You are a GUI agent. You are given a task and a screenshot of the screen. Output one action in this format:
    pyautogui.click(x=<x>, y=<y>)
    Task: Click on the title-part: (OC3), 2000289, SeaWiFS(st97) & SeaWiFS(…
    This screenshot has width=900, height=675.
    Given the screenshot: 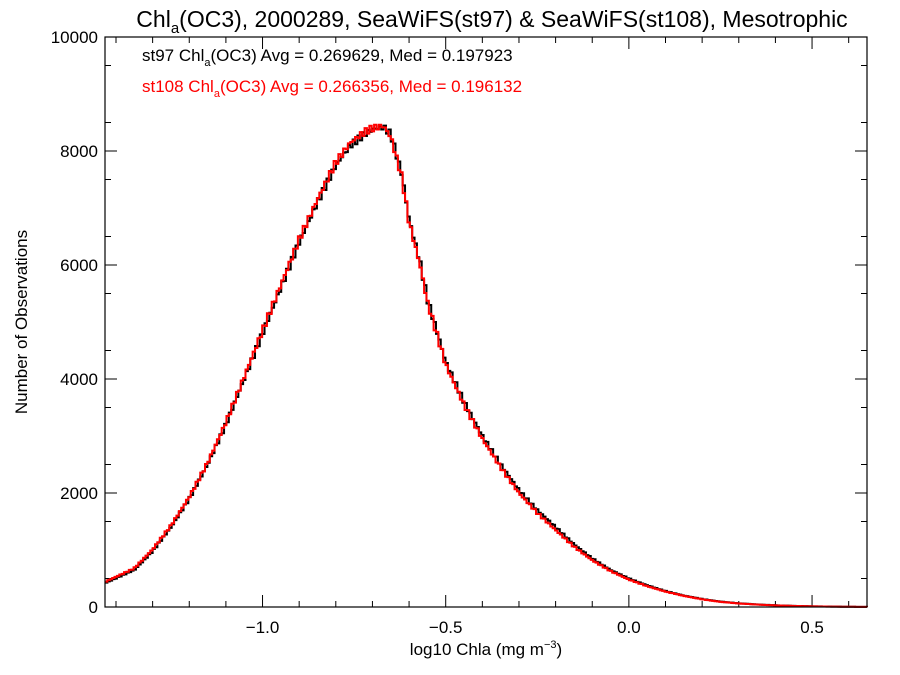 What is the action you would take?
    pyautogui.click(x=513, y=19)
    